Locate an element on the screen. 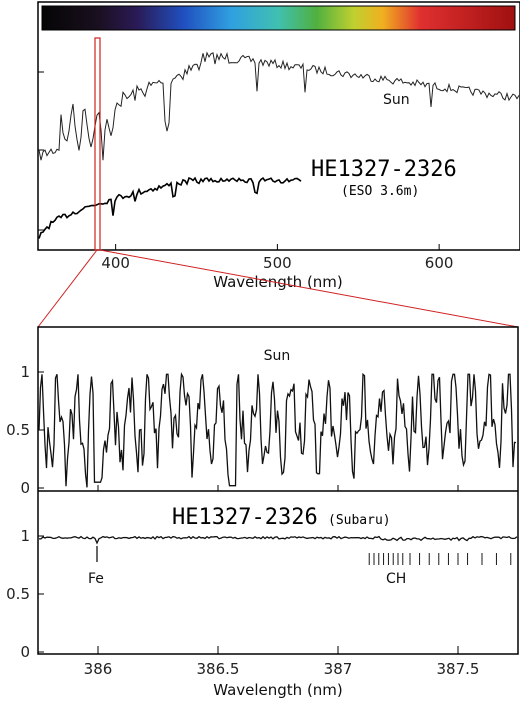 The image size is (520, 708). bottom-he-label: HE1327-2326 is located at coordinates (245, 517).